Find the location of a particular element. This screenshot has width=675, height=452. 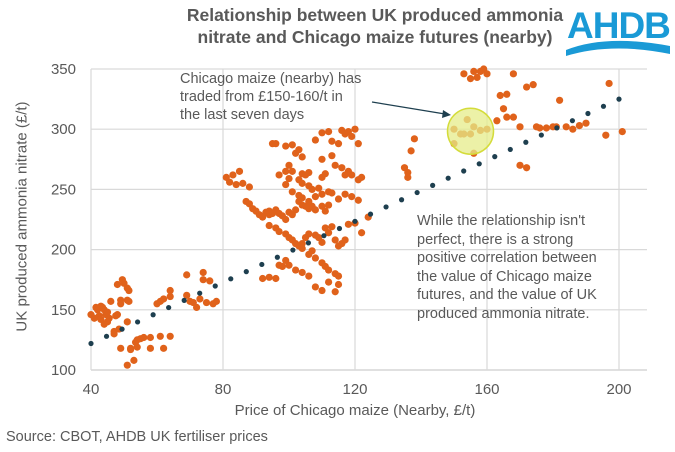

svg-text: AHDB is located at coordinates (618, 25).